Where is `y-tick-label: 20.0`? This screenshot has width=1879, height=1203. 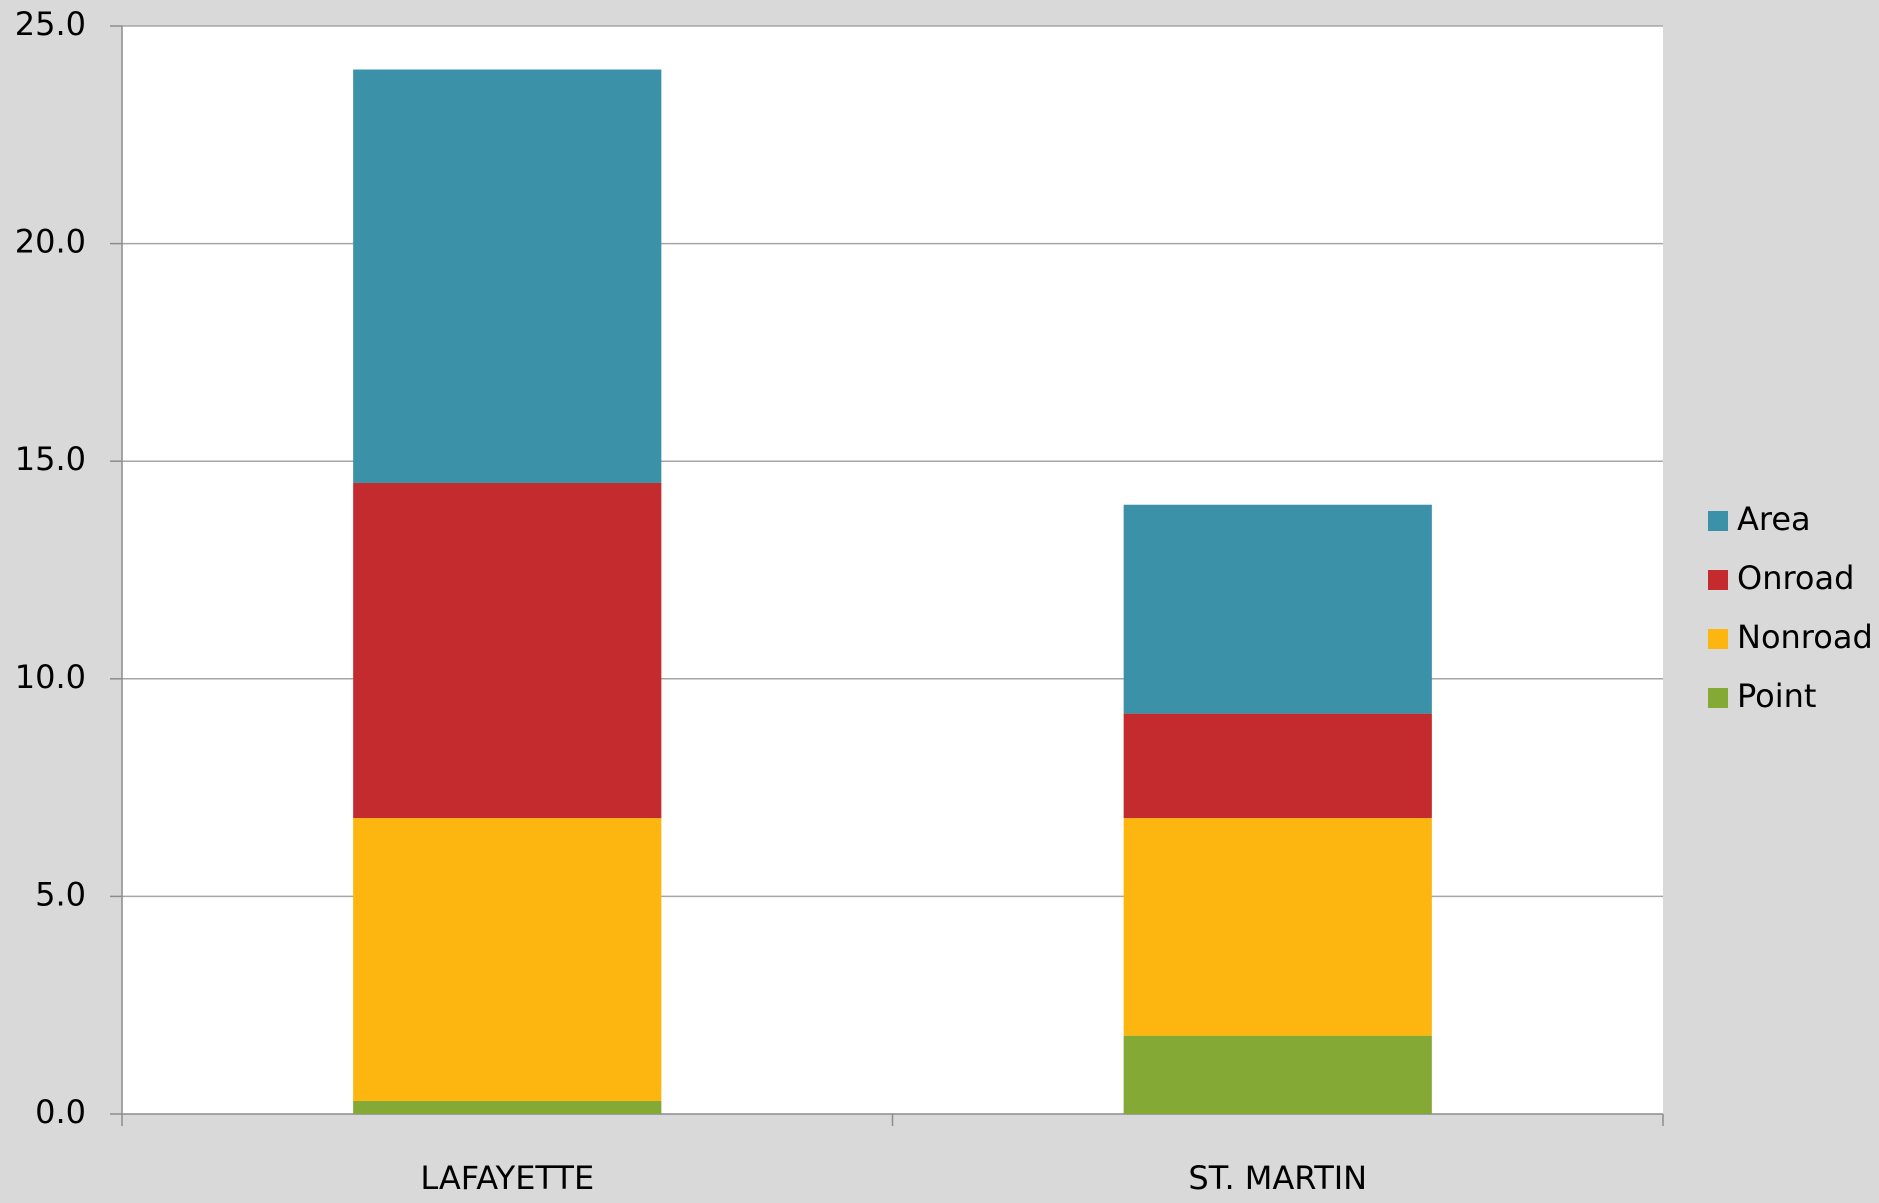 y-tick-label: 20.0 is located at coordinates (50, 242).